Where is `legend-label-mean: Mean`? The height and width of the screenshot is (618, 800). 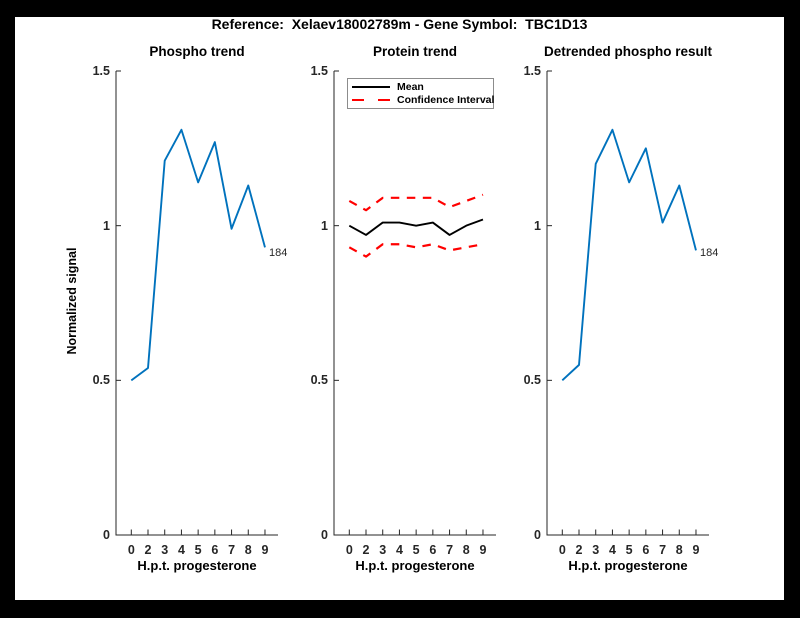 legend-label-mean: Mean is located at coordinates (410, 87).